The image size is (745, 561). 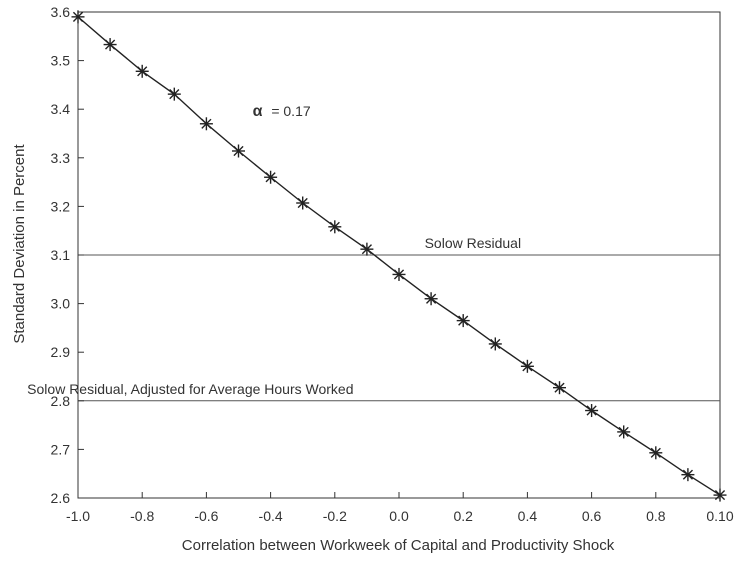 I want to click on x-tick-label: 0.0, so click(x=399, y=516).